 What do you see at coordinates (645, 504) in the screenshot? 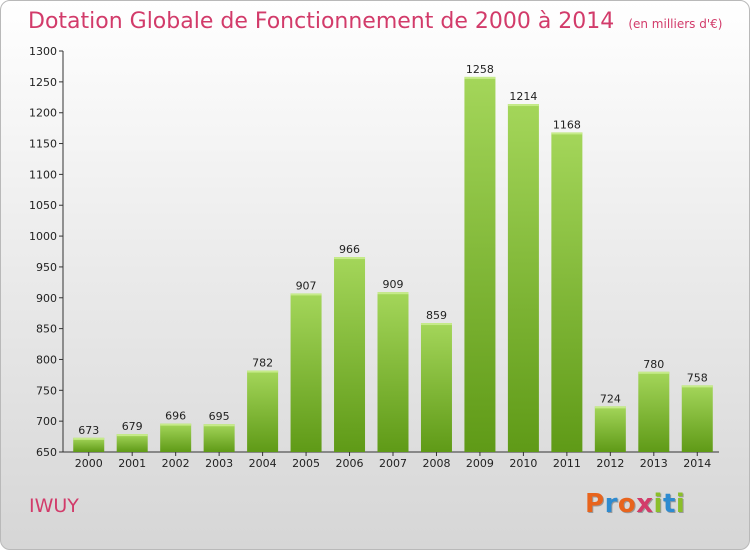
I see `logo-letter: x` at bounding box center [645, 504].